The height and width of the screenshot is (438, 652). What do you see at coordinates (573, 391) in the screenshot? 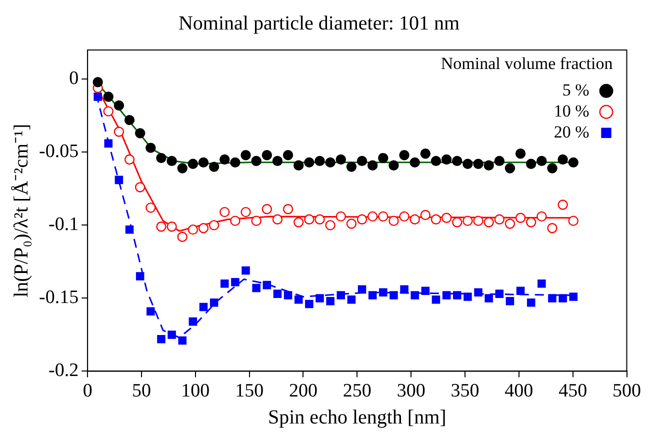
I see `x-tick-label: 450` at bounding box center [573, 391].